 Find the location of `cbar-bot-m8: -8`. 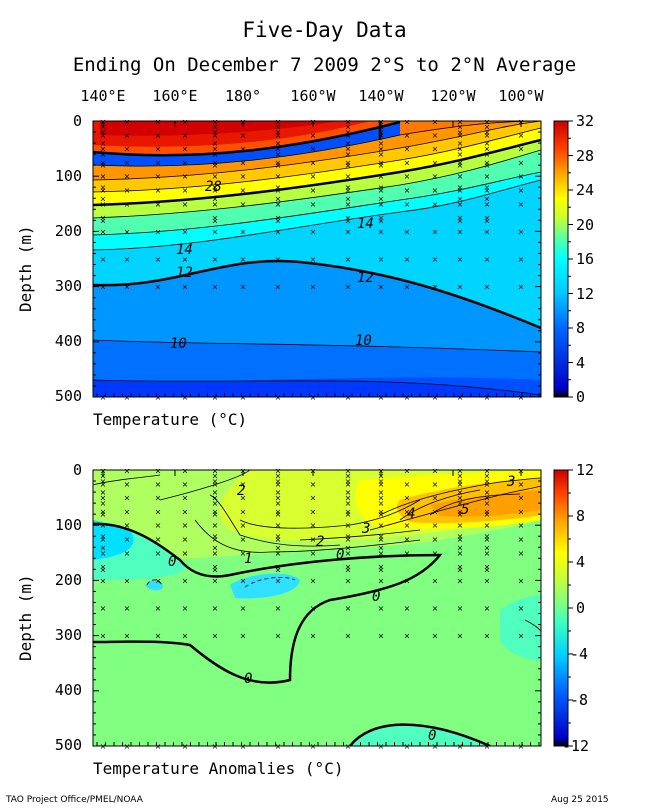

cbar-bot-m8: -8 is located at coordinates (579, 700).